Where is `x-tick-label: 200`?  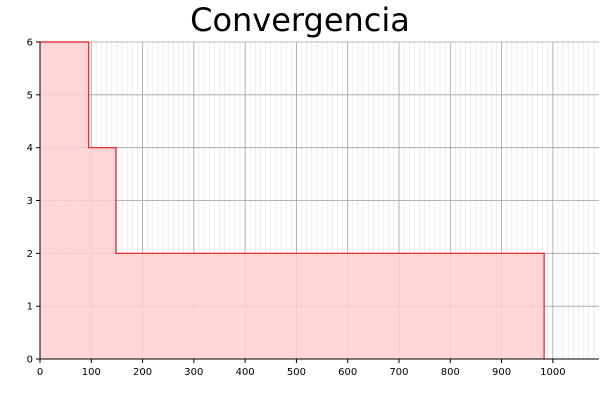 x-tick-label: 200 is located at coordinates (142, 372).